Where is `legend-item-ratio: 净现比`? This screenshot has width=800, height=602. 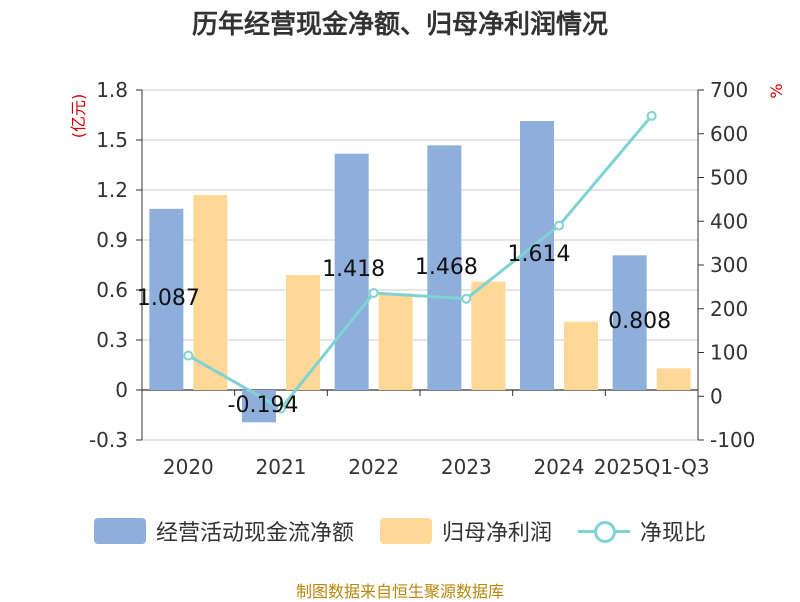 legend-item-ratio: 净现比 is located at coordinates (642, 531).